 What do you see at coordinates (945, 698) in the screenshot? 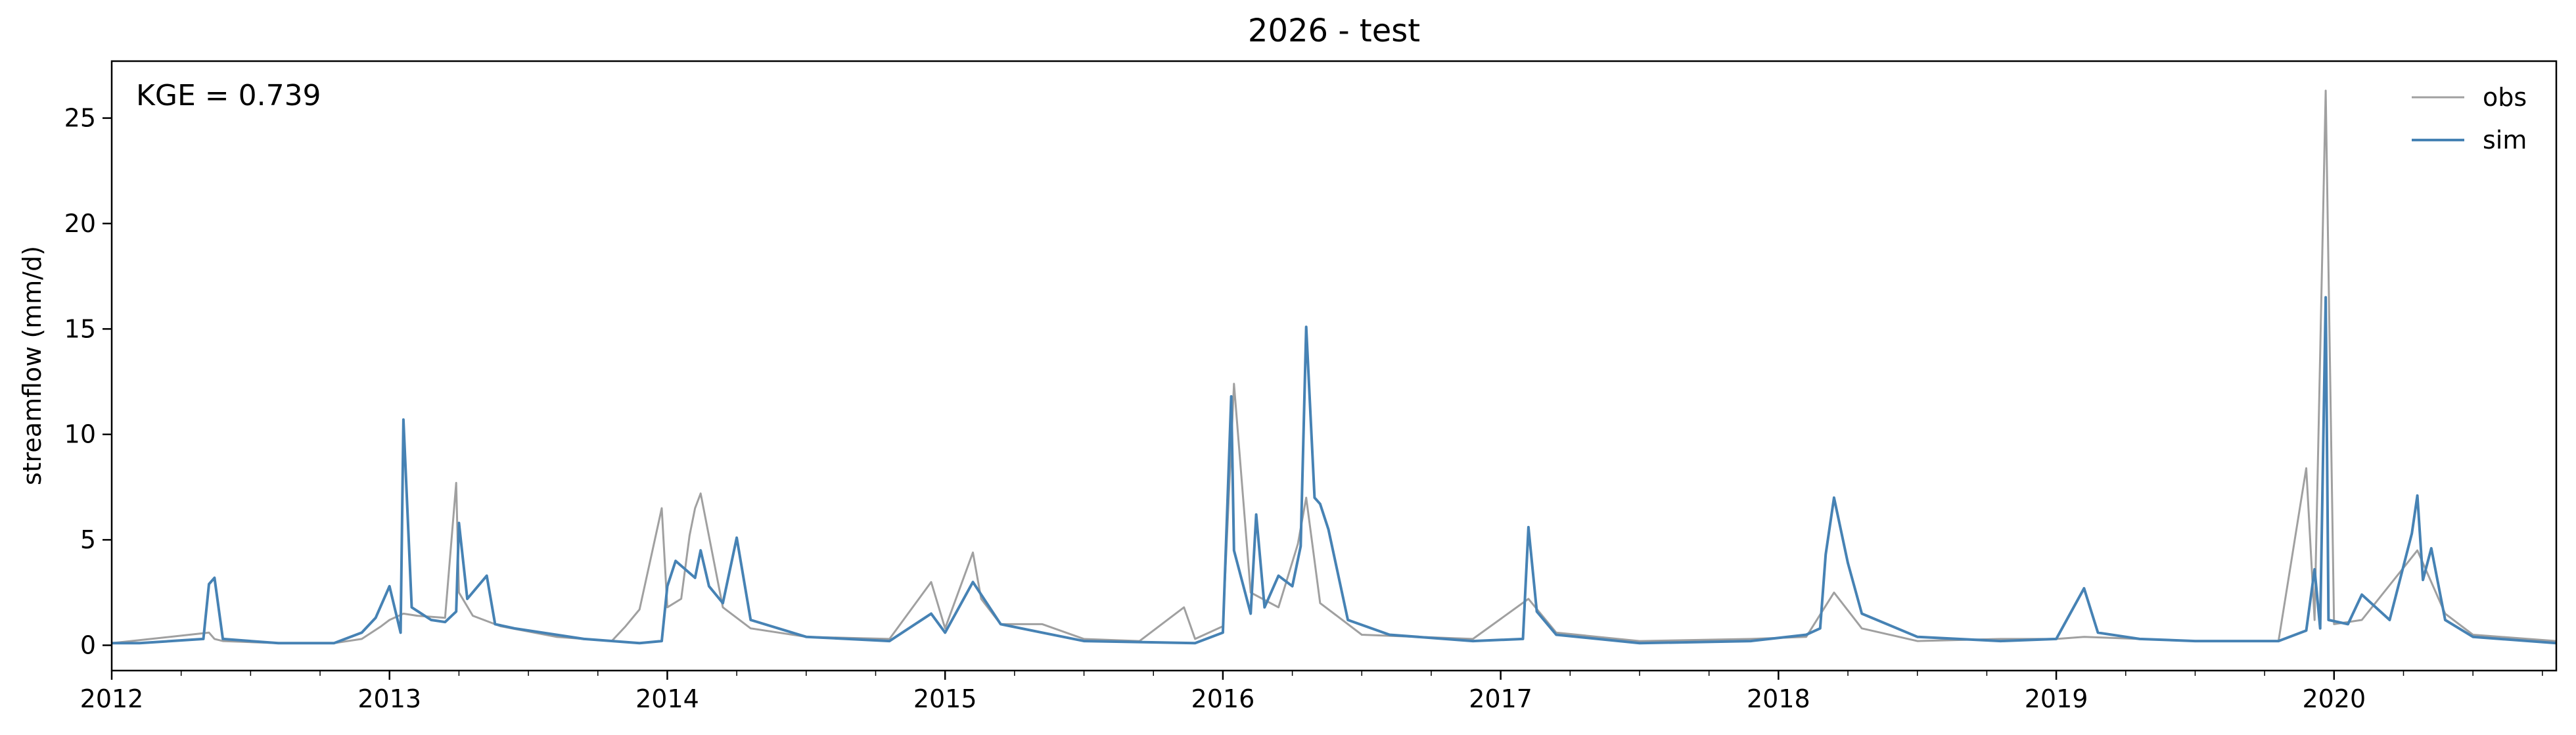
I see `x-tick-label-2015: 2015` at bounding box center [945, 698].